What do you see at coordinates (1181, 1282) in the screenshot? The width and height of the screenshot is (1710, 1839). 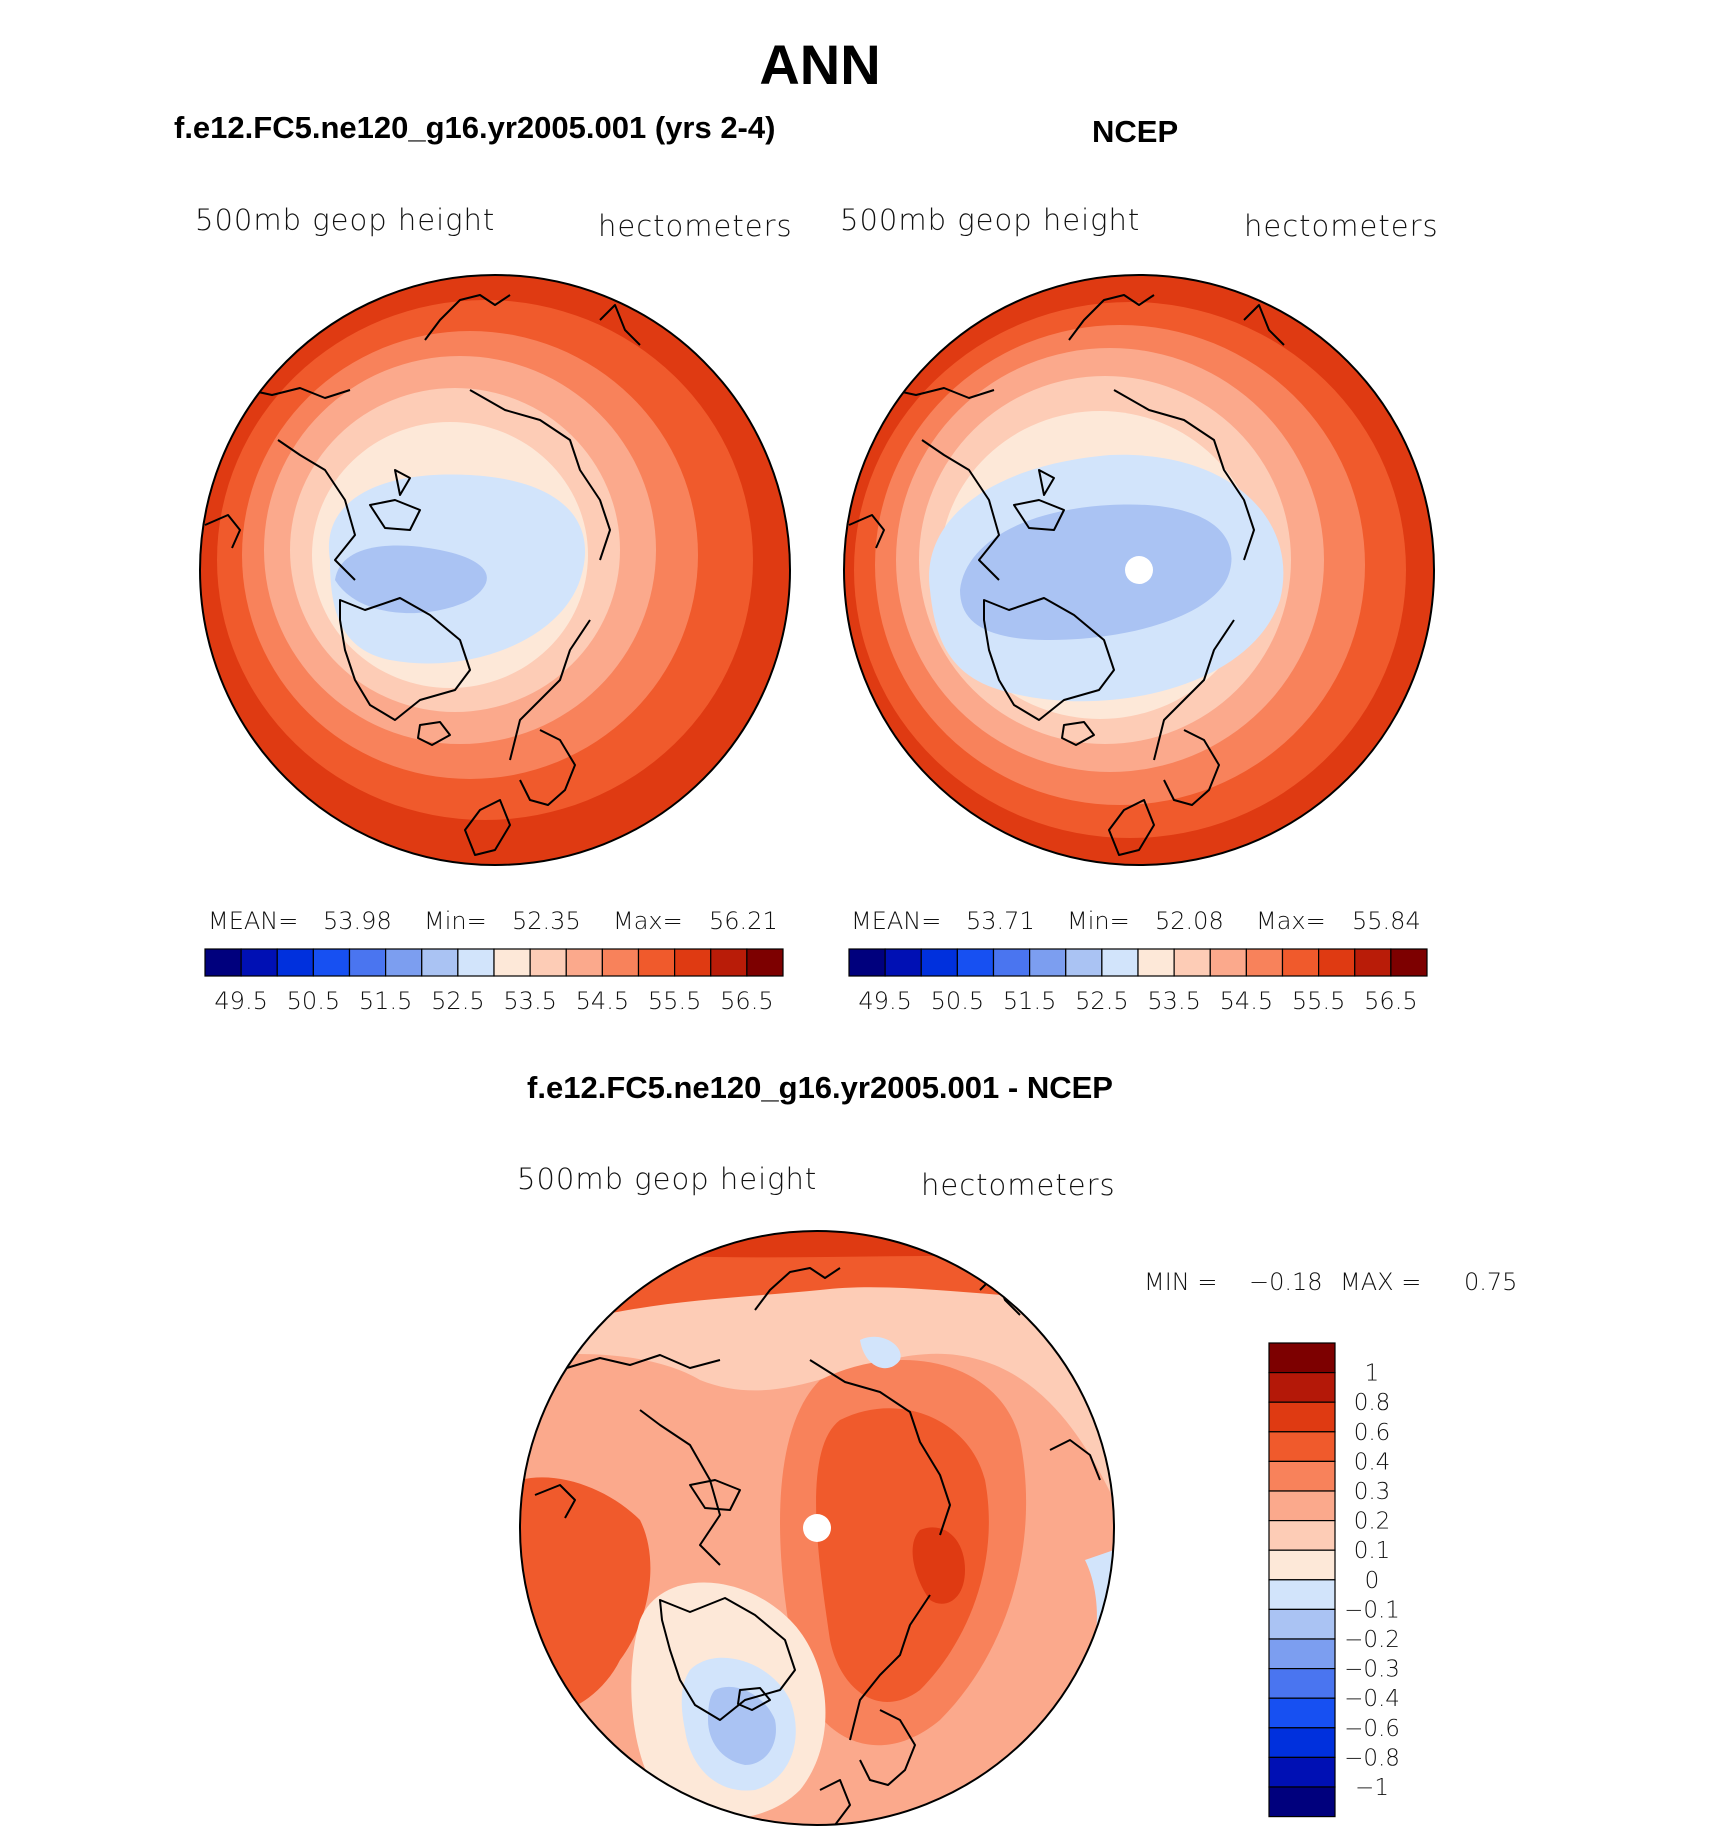 I see `diff-min-label: MIN =` at bounding box center [1181, 1282].